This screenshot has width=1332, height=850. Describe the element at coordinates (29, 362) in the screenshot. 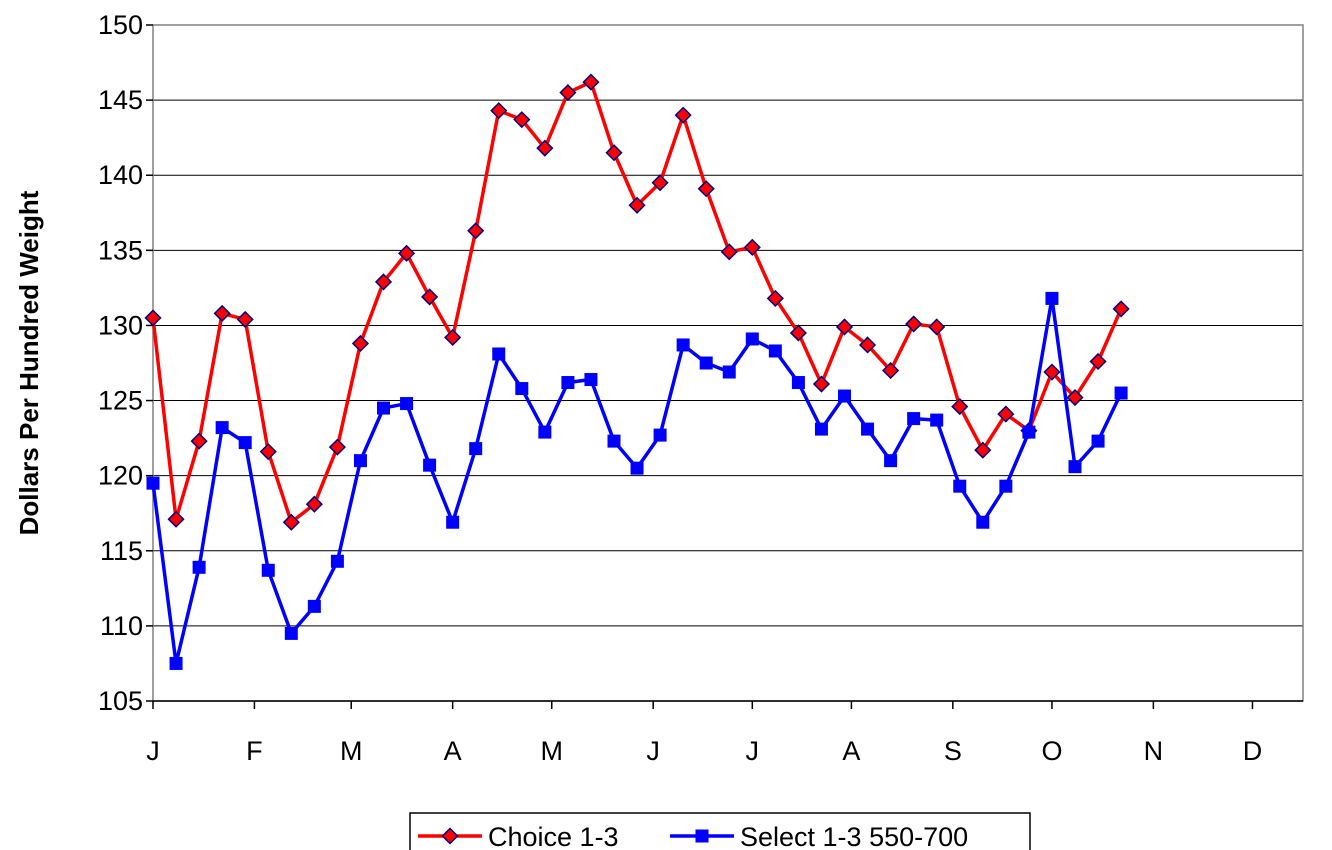

I see `y-axis-title: Dollars Per Hundred Weight` at that location.